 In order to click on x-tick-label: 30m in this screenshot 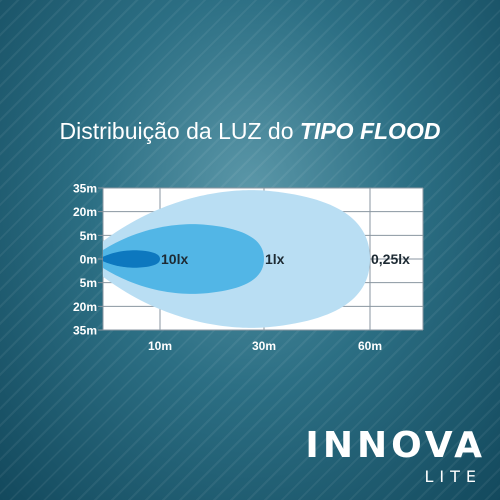, I will do `click(264, 346)`.